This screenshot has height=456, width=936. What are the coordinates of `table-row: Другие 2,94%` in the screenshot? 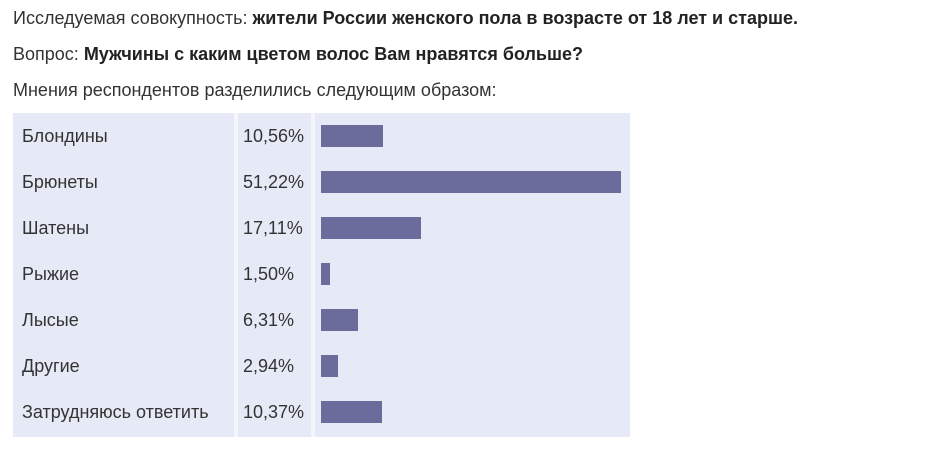 It's located at (321, 366).